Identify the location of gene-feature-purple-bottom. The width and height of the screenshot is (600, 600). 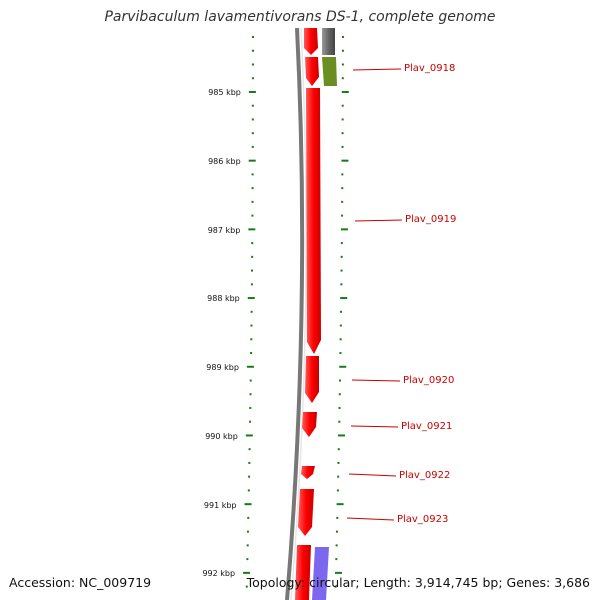
(320, 573).